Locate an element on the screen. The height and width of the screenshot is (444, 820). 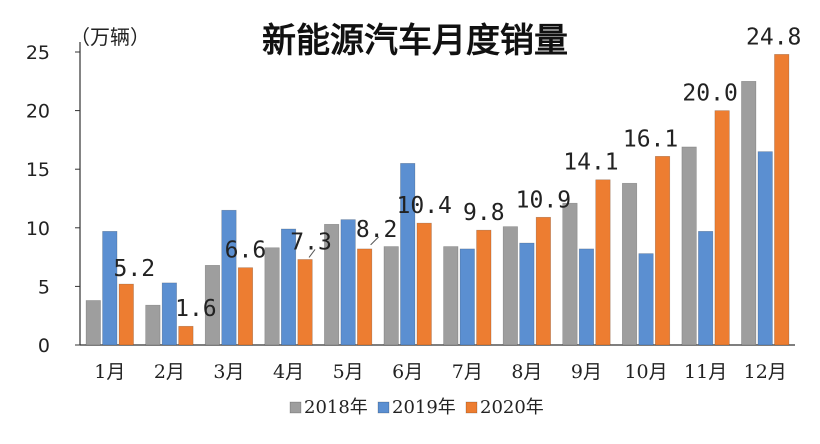
data-label: 16.1 is located at coordinates (650, 139).